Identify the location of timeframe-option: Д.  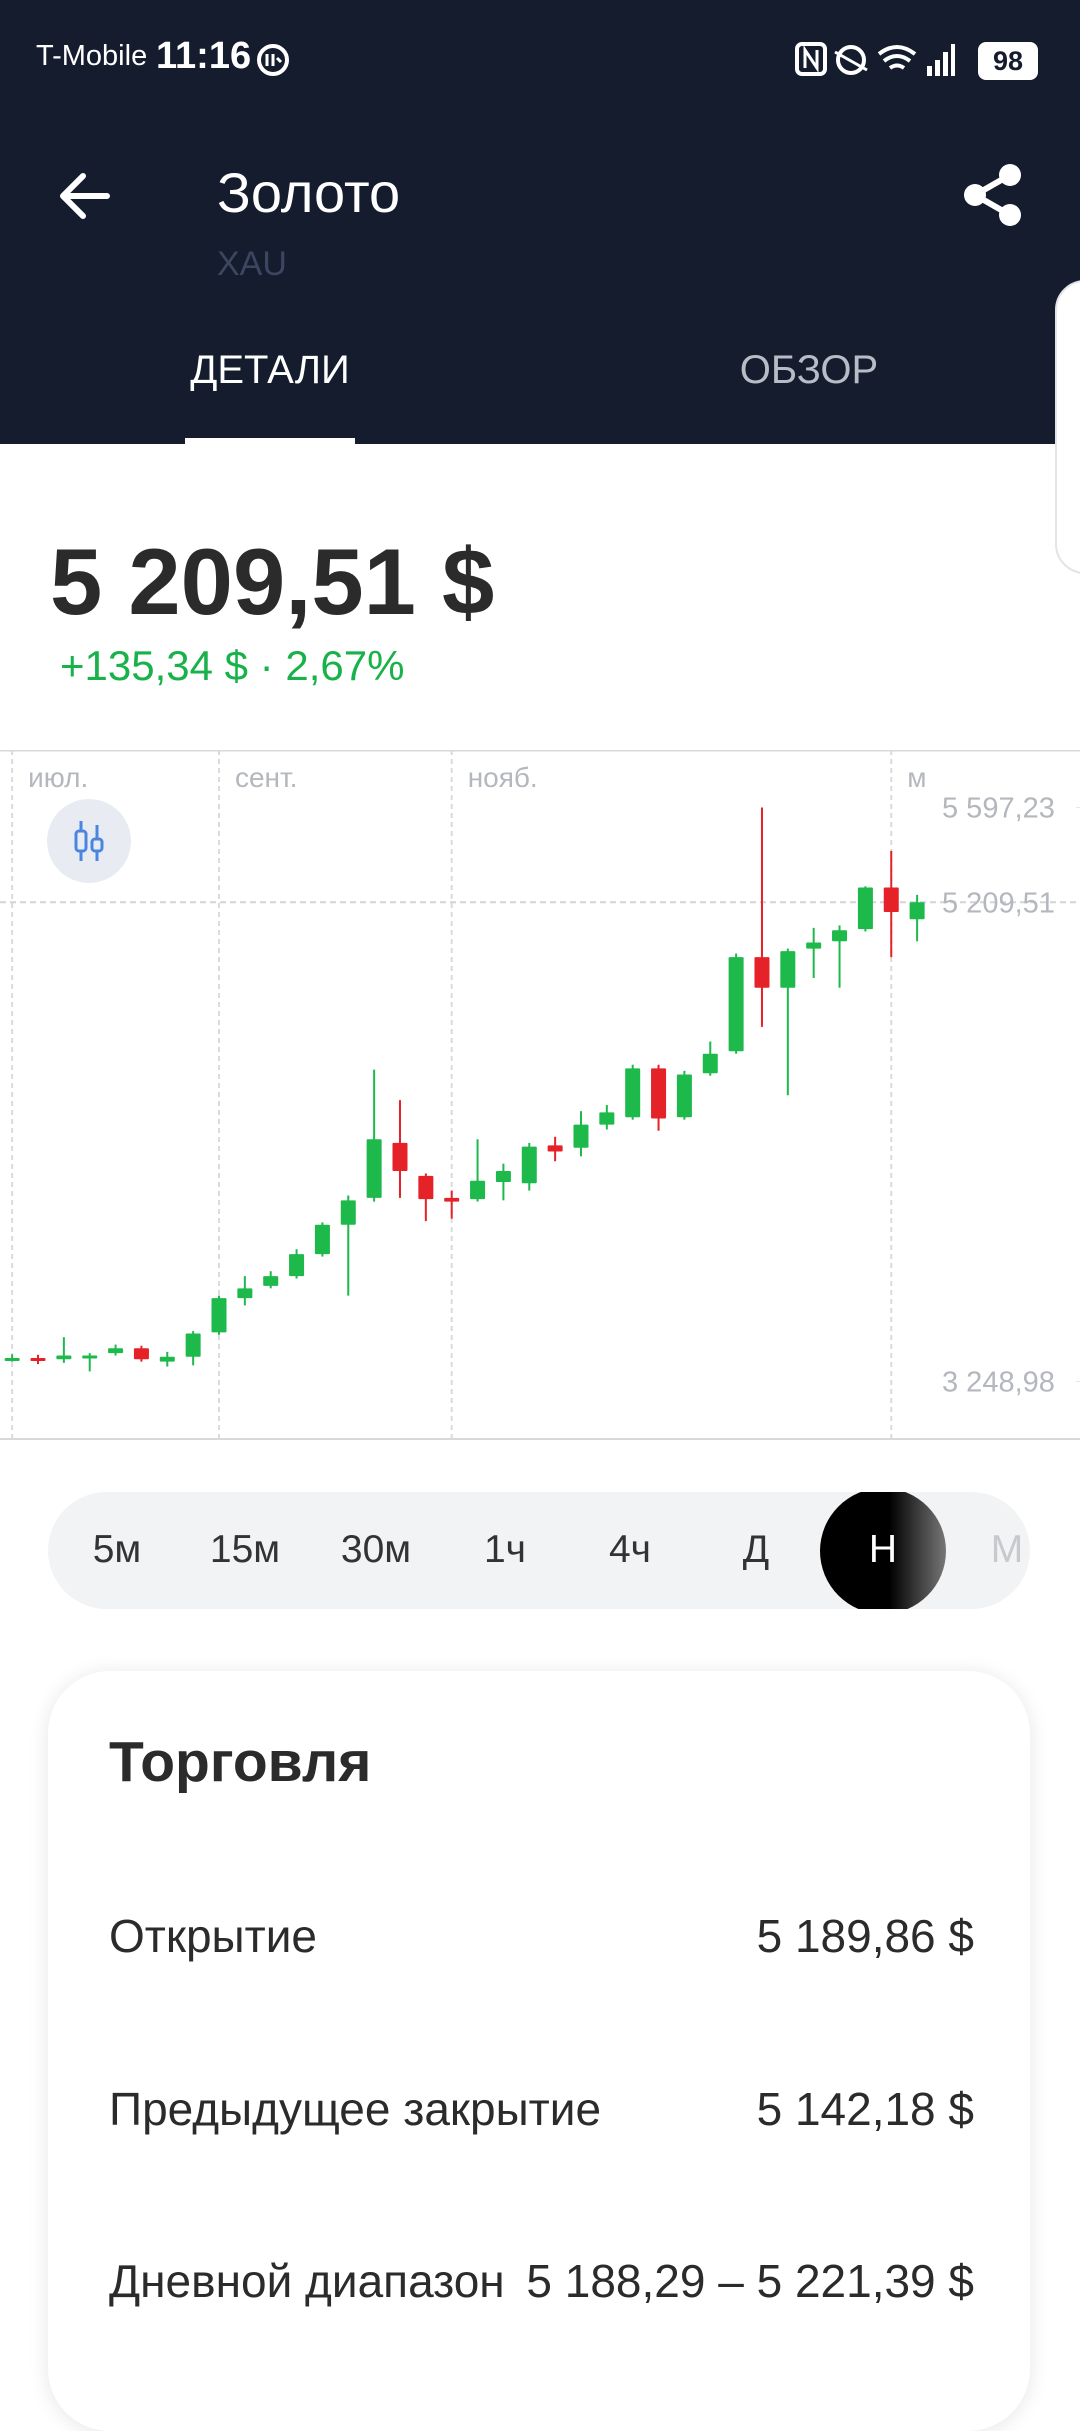
(756, 1549).